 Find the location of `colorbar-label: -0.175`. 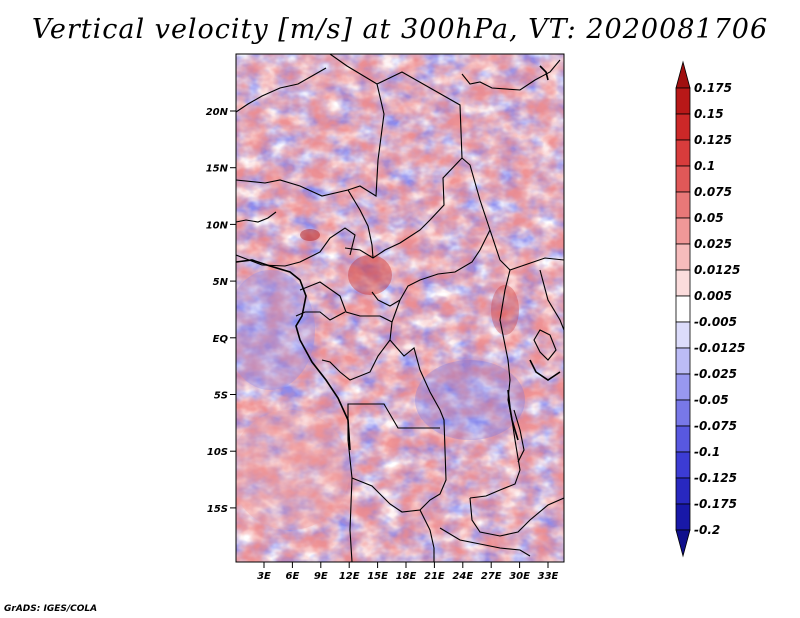

colorbar-label: -0.175 is located at coordinates (715, 504).